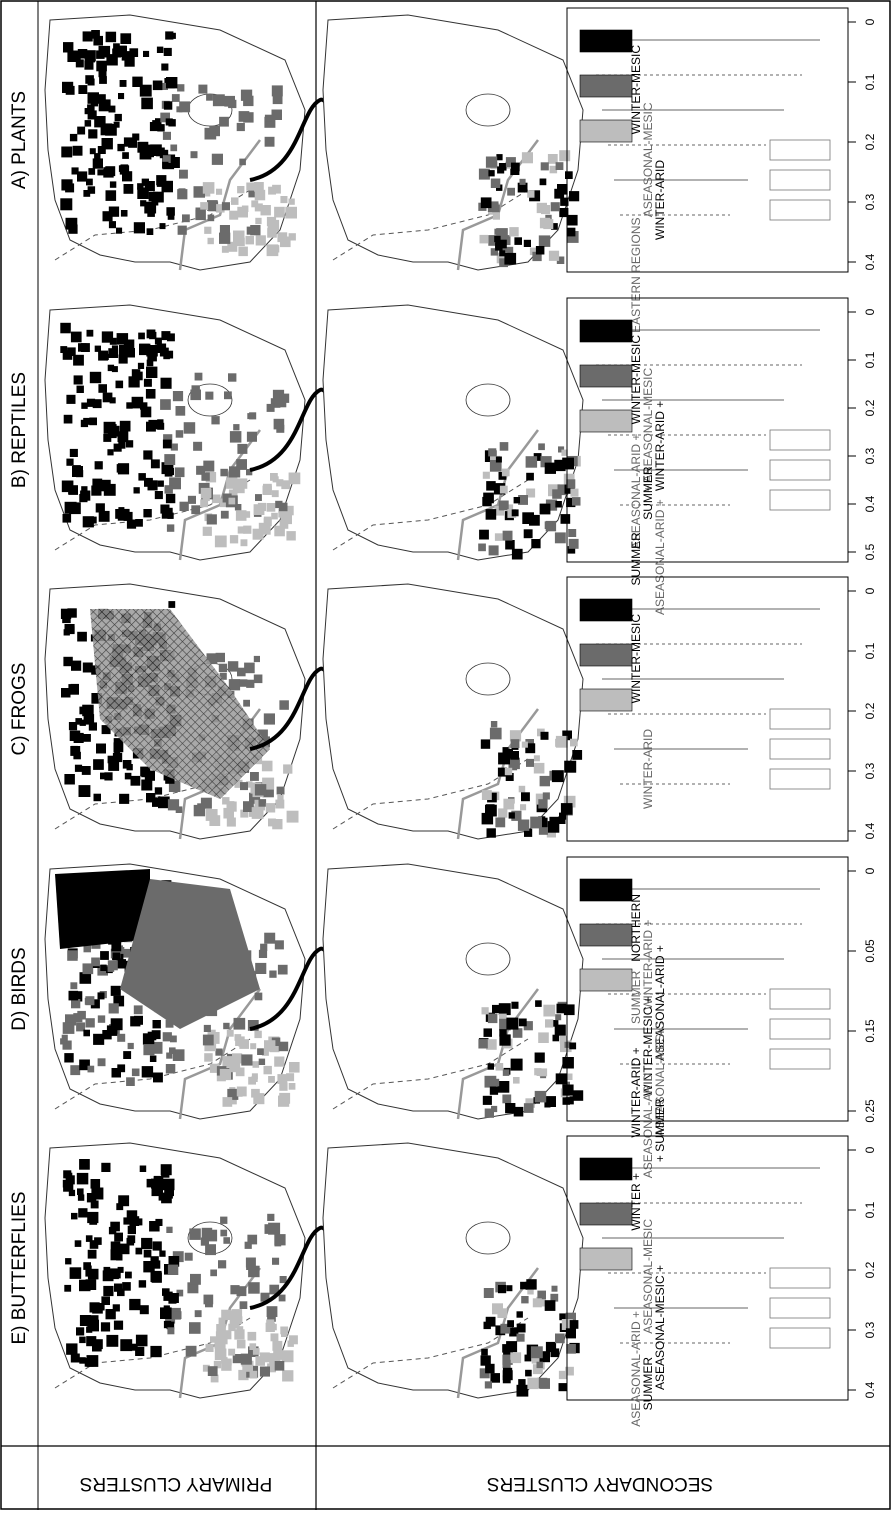  What do you see at coordinates (19, 988) in the screenshot?
I see `panel-title: D) BIRDS` at bounding box center [19, 988].